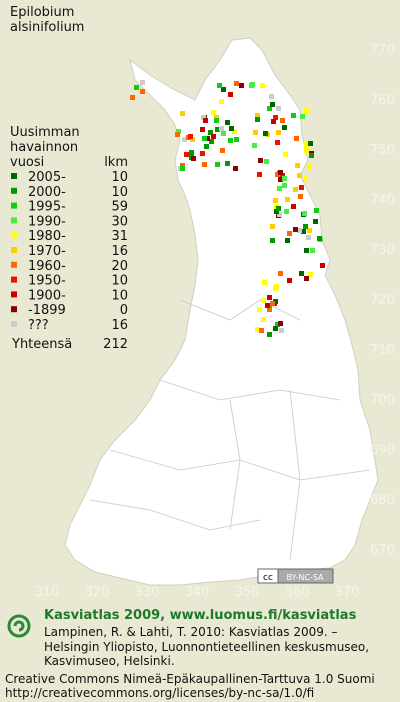  What do you see at coordinates (382, 550) in the screenshot?
I see `y-tick-label: 670` at bounding box center [382, 550].